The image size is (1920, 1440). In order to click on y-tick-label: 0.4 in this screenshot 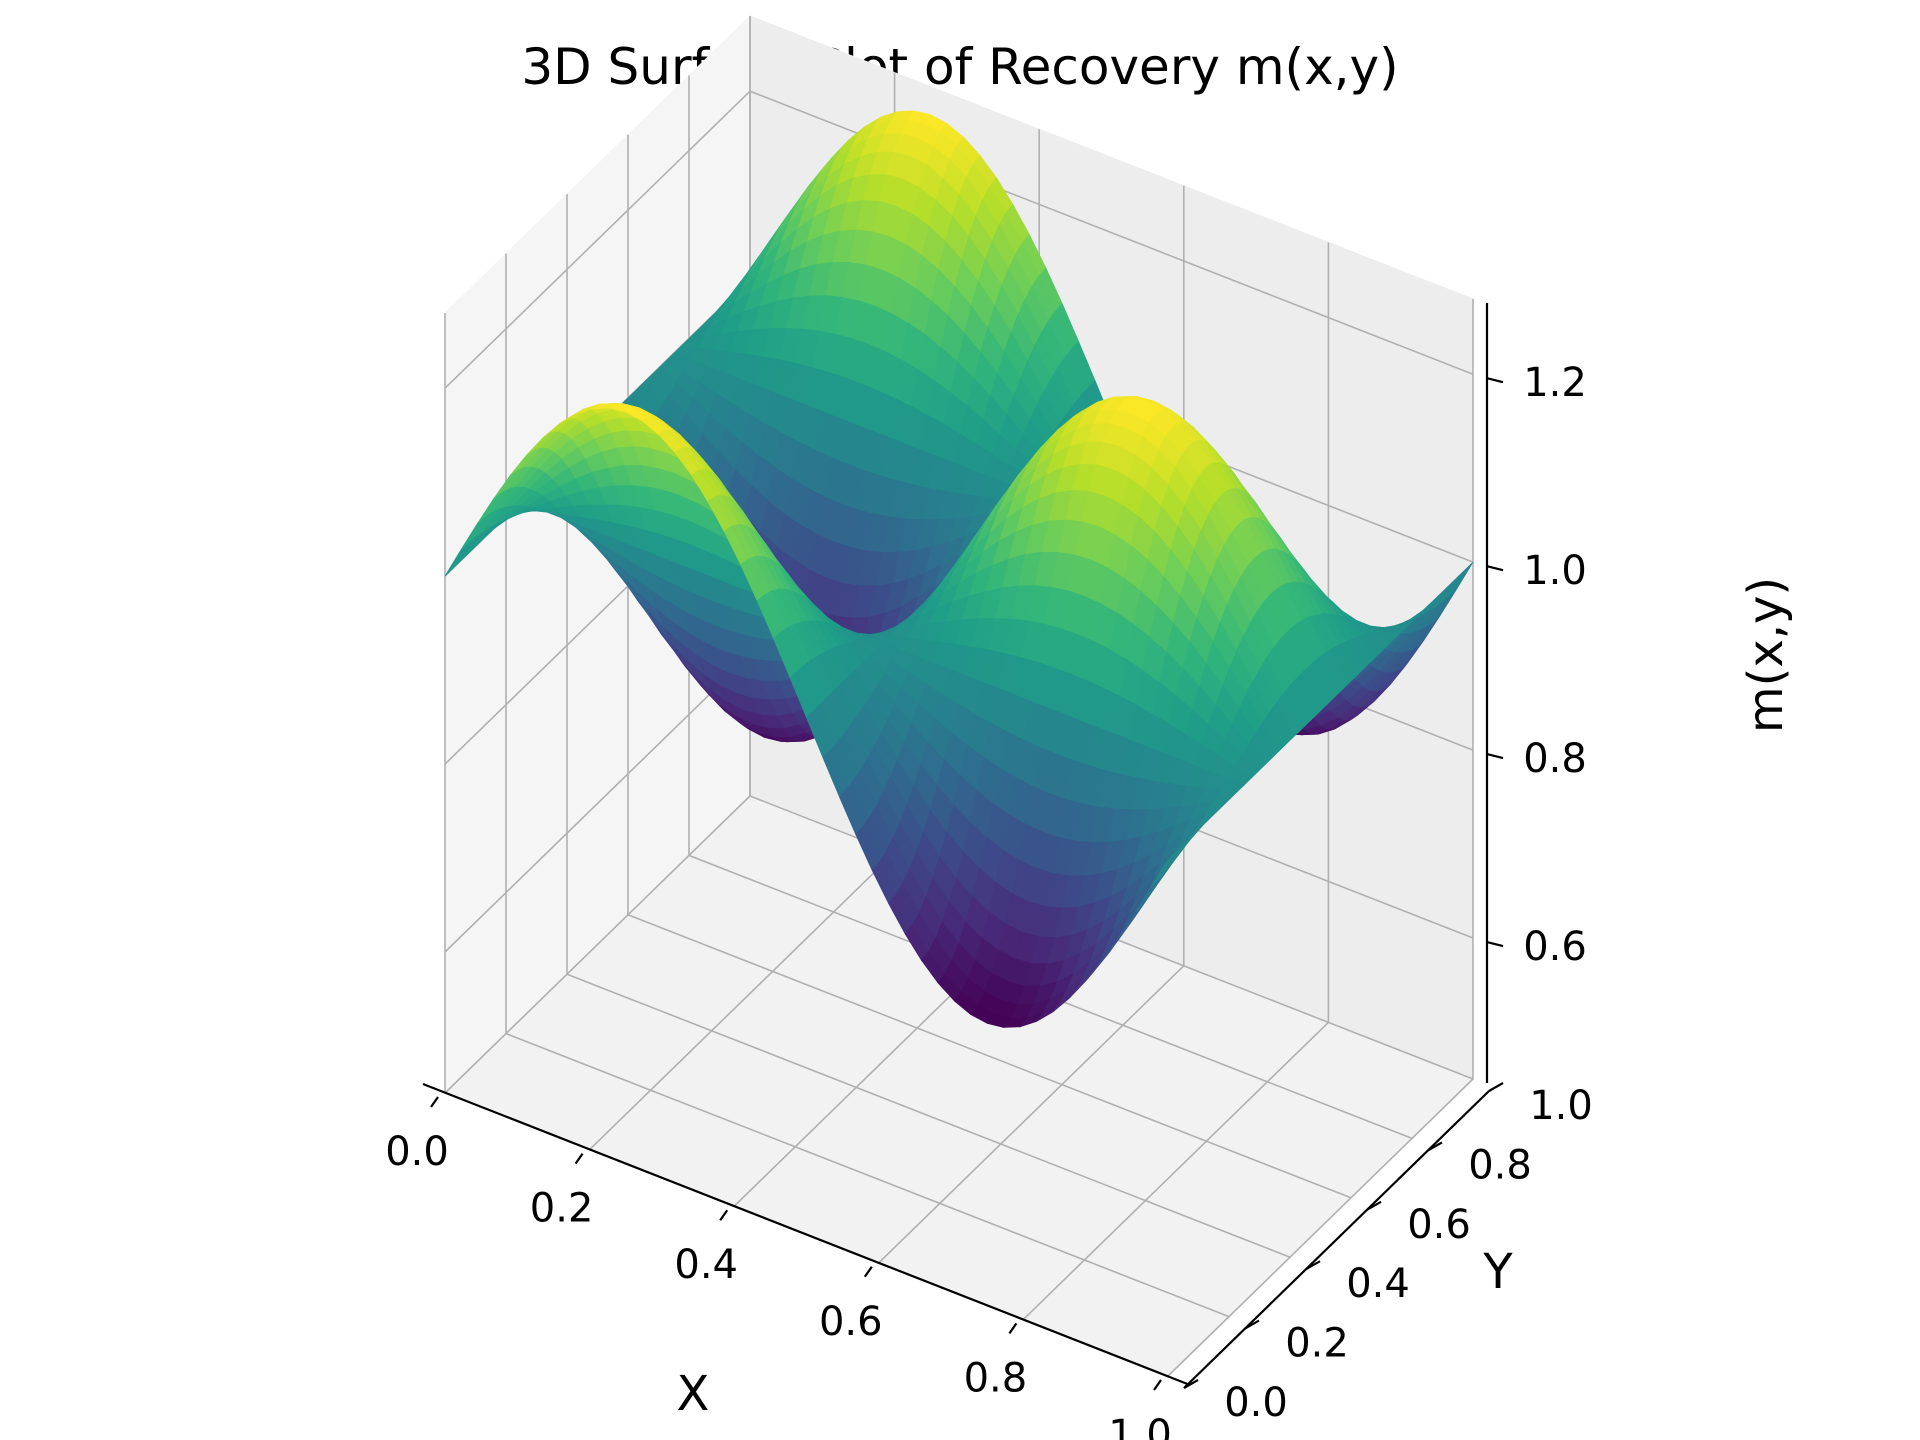, I will do `click(1378, 1284)`.